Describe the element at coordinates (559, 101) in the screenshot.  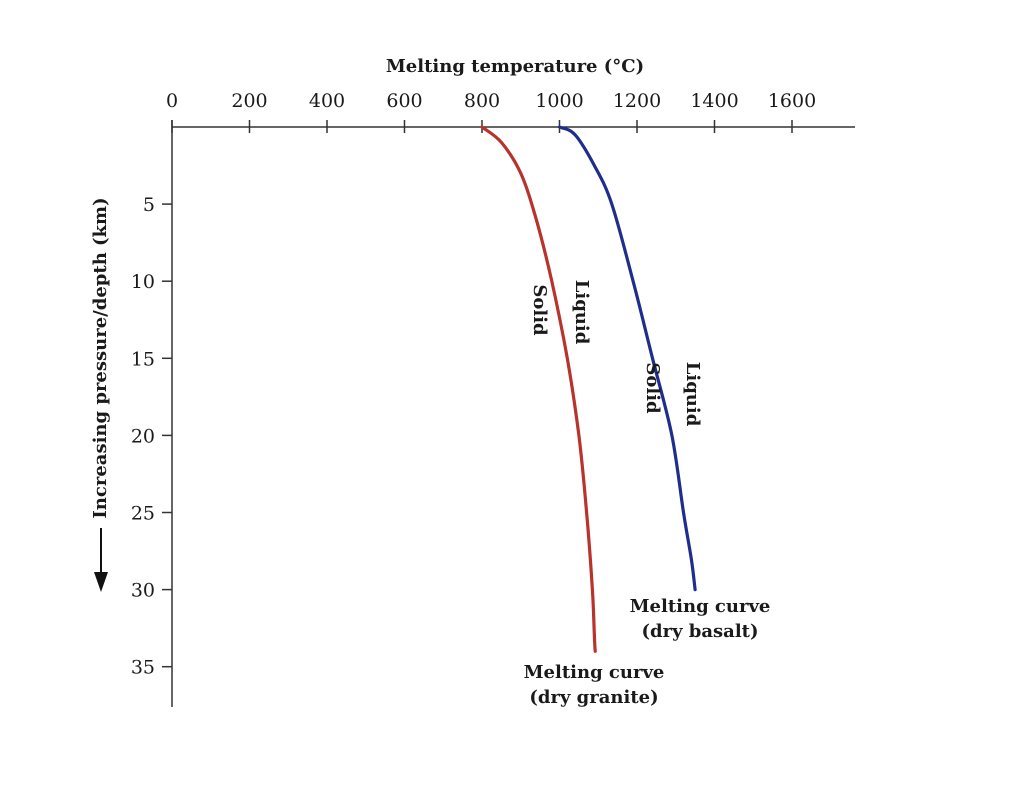
I see `x-tick-label: 1000` at that location.